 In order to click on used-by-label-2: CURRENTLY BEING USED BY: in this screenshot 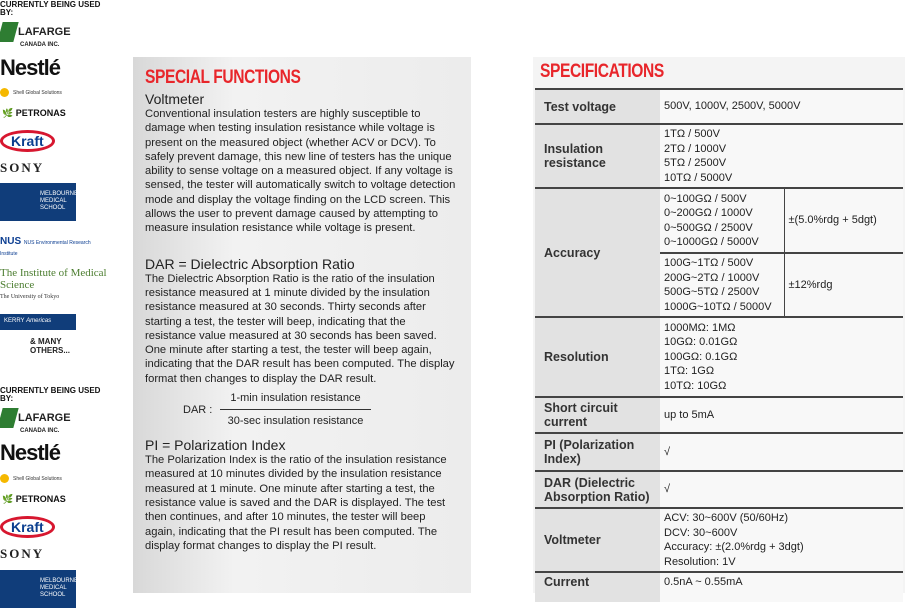, I will do `click(50, 394)`.